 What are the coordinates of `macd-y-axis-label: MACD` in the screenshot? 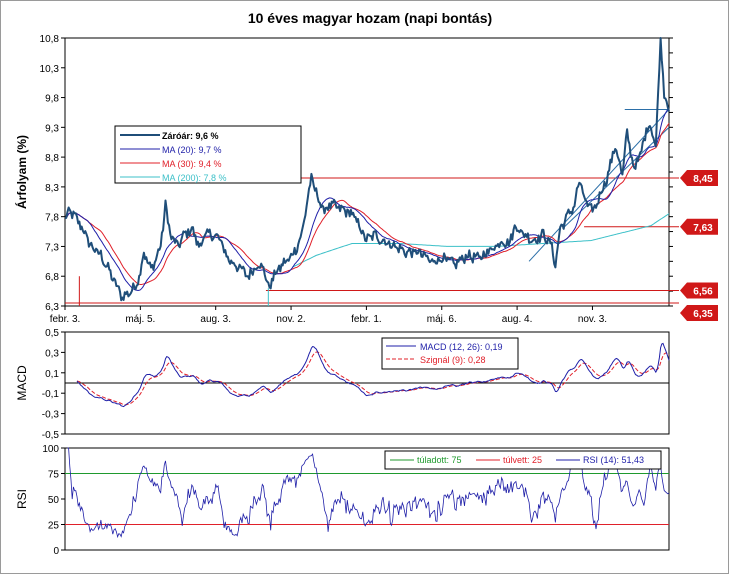 It's located at (22, 383).